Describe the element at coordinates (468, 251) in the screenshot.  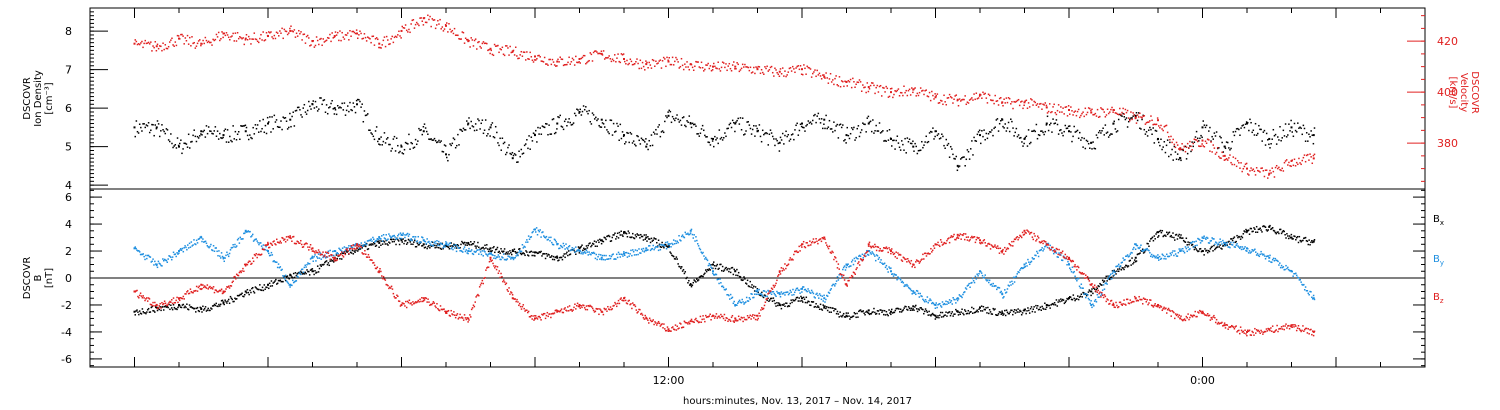
I see `b-point-by` at that location.